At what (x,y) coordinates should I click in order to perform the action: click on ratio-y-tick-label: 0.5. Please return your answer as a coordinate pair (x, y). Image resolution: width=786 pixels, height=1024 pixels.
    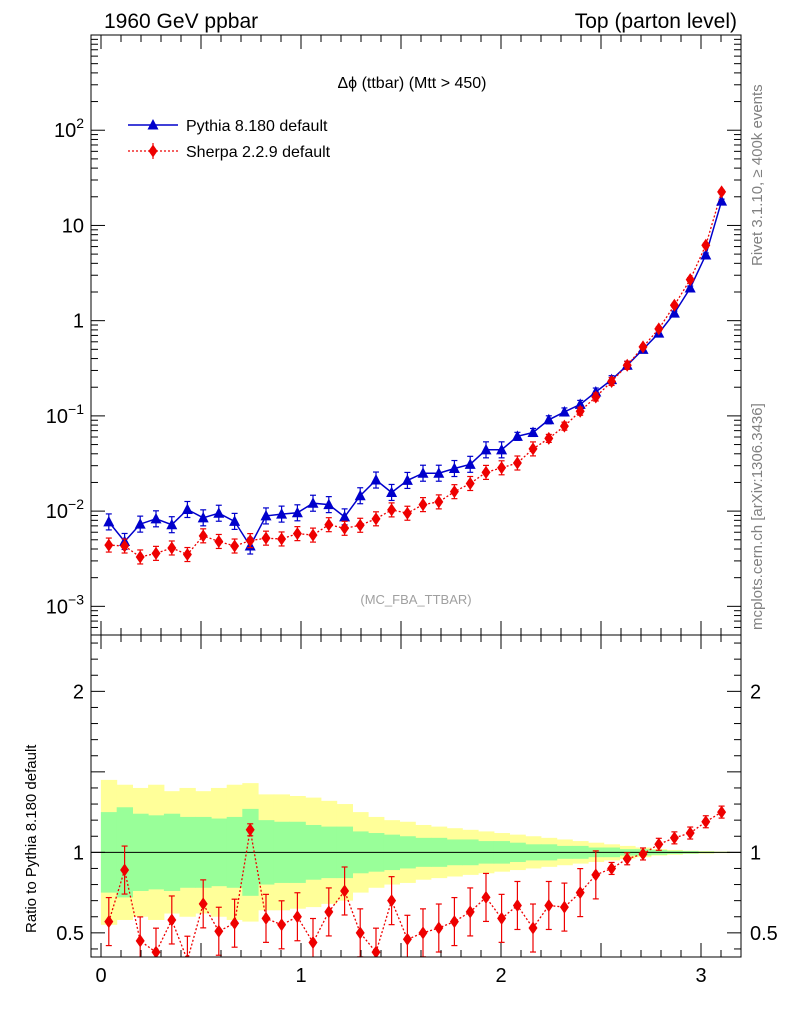
    Looking at the image, I should click on (70, 934).